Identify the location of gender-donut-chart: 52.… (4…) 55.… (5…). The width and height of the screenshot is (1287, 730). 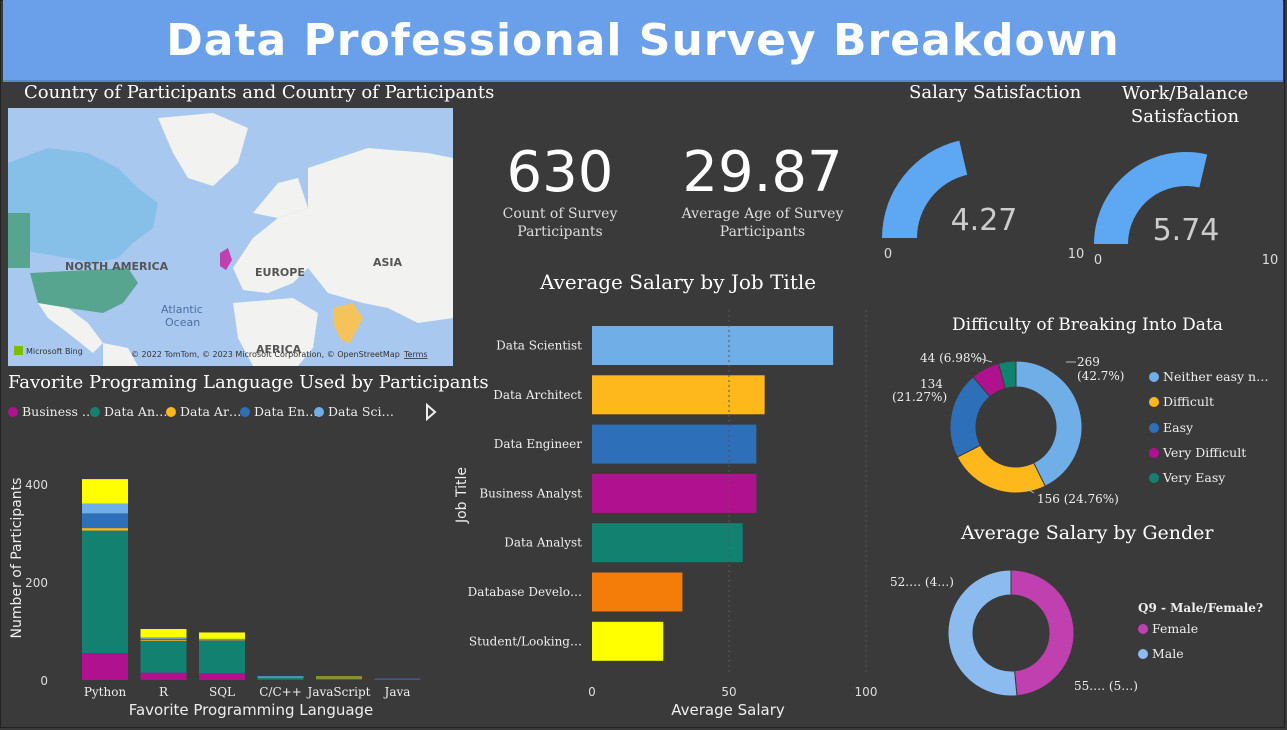
(1015, 635).